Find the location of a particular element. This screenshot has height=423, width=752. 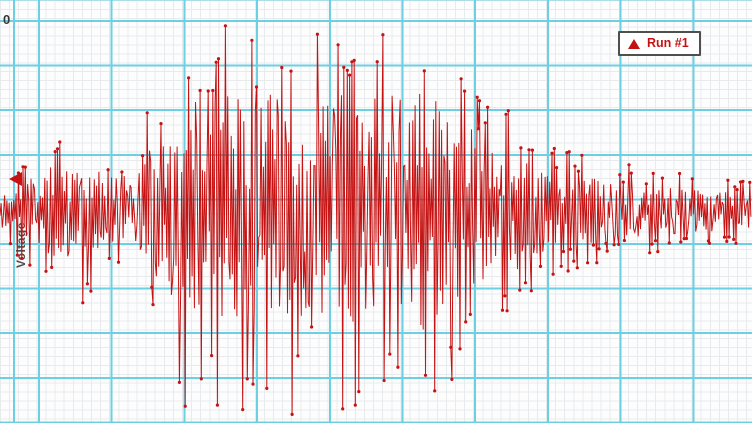

legend-run-label: Run #1 is located at coordinates (668, 43).